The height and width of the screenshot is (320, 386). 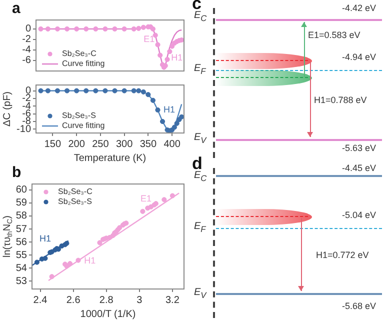 What do you see at coordinates (340, 100) in the screenshot?
I see `text: H1=0.788 eV` at bounding box center [340, 100].